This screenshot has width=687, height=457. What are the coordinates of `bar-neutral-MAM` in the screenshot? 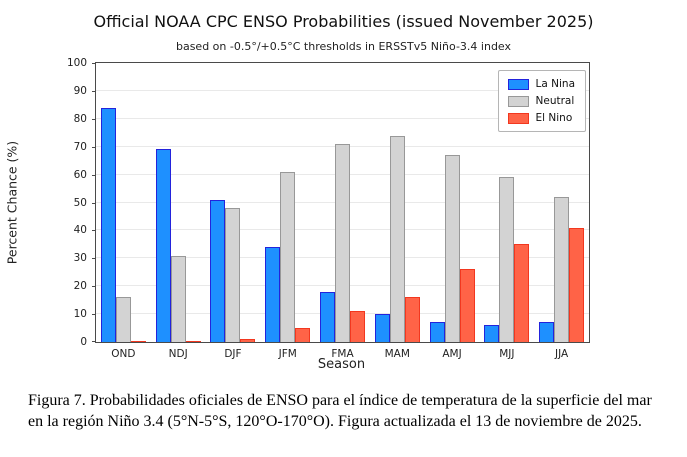 It's located at (397, 239).